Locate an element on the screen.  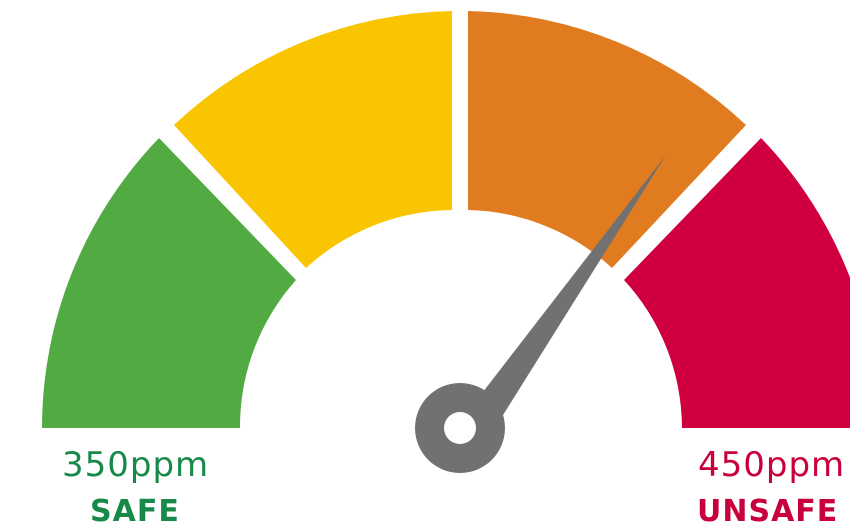
gauge-needle-hub-hole is located at coordinates (460, 428).